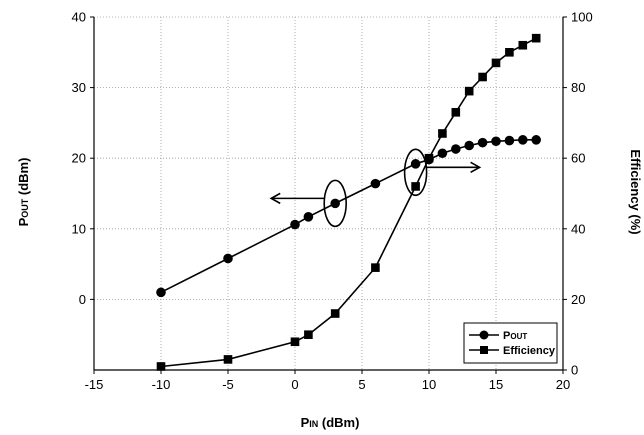  Describe the element at coordinates (294, 384) in the screenshot. I see `x-tick-label: 0` at that location.